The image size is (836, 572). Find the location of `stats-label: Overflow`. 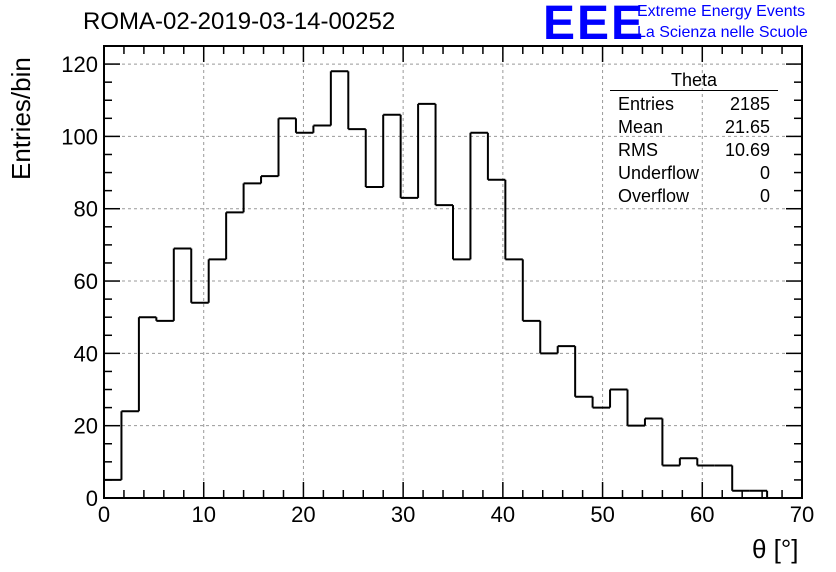

stats-label: Overflow is located at coordinates (654, 196).